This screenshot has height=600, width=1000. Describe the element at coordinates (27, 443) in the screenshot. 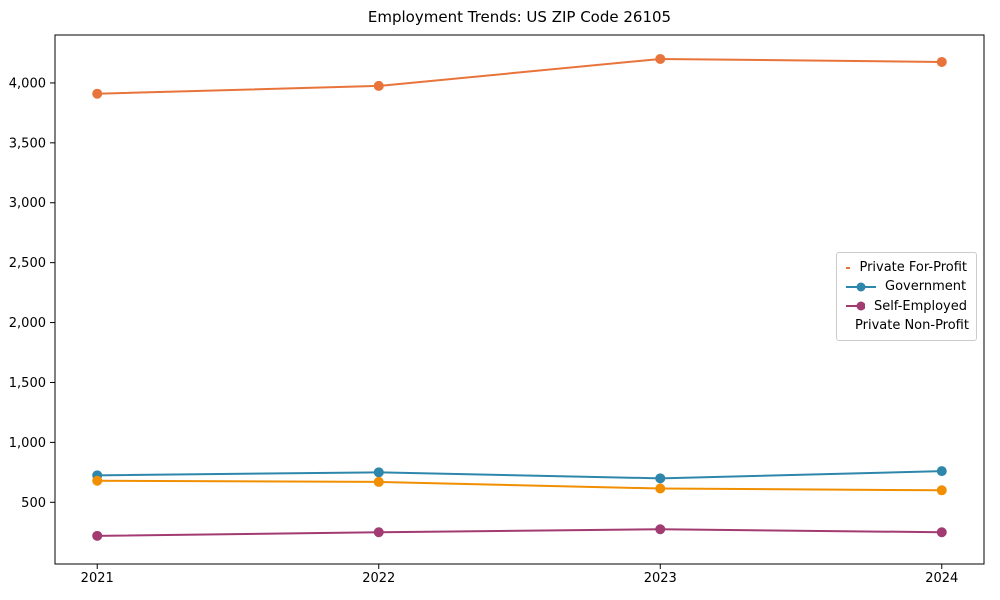

I see `y-tick-label: 1,000` at that location.